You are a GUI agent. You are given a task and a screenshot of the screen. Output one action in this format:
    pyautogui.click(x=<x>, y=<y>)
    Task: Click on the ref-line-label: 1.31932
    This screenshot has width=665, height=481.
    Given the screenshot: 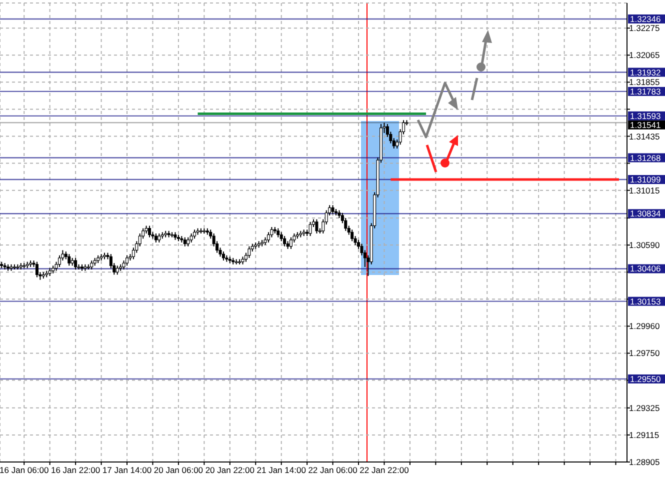 What is the action you would take?
    pyautogui.click(x=645, y=72)
    